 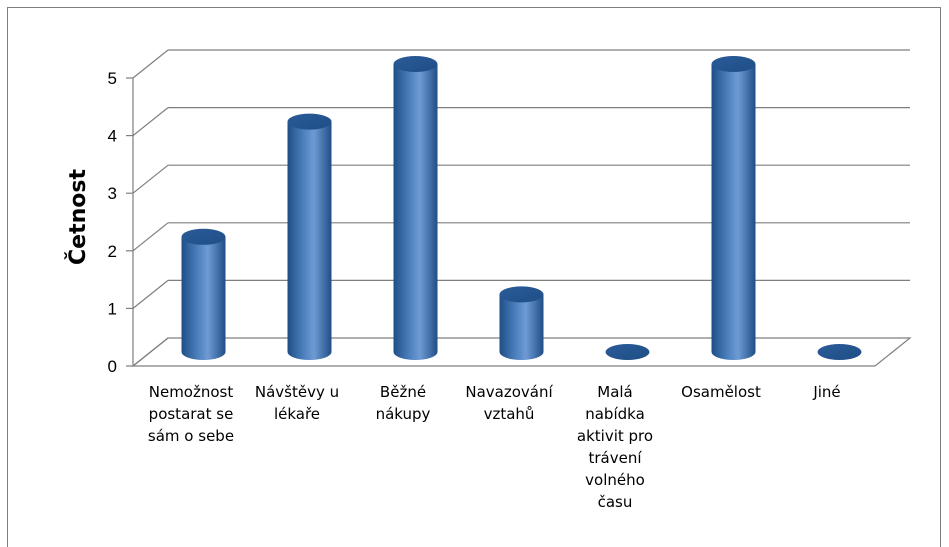 I want to click on chart-floor, so click(x=521, y=352).